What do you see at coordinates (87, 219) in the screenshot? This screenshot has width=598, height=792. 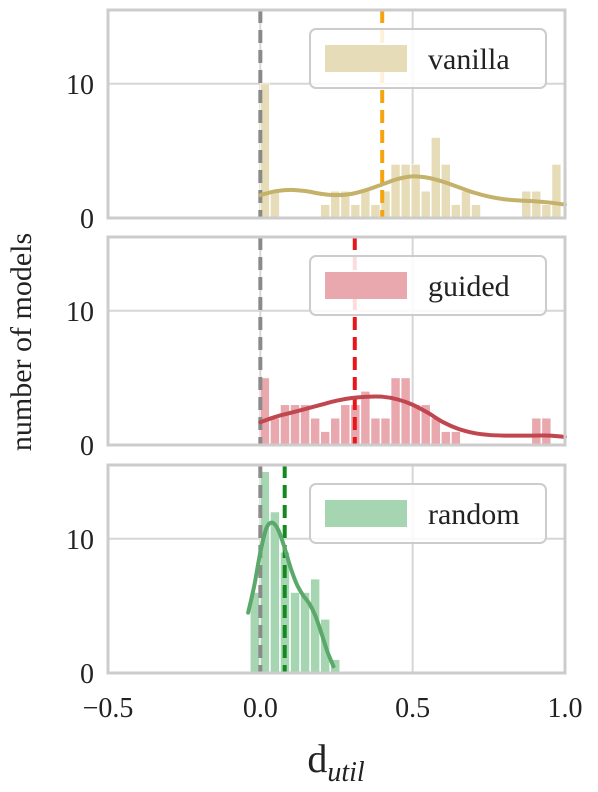 I see `vanilla-y-tick-label: 0` at bounding box center [87, 219].